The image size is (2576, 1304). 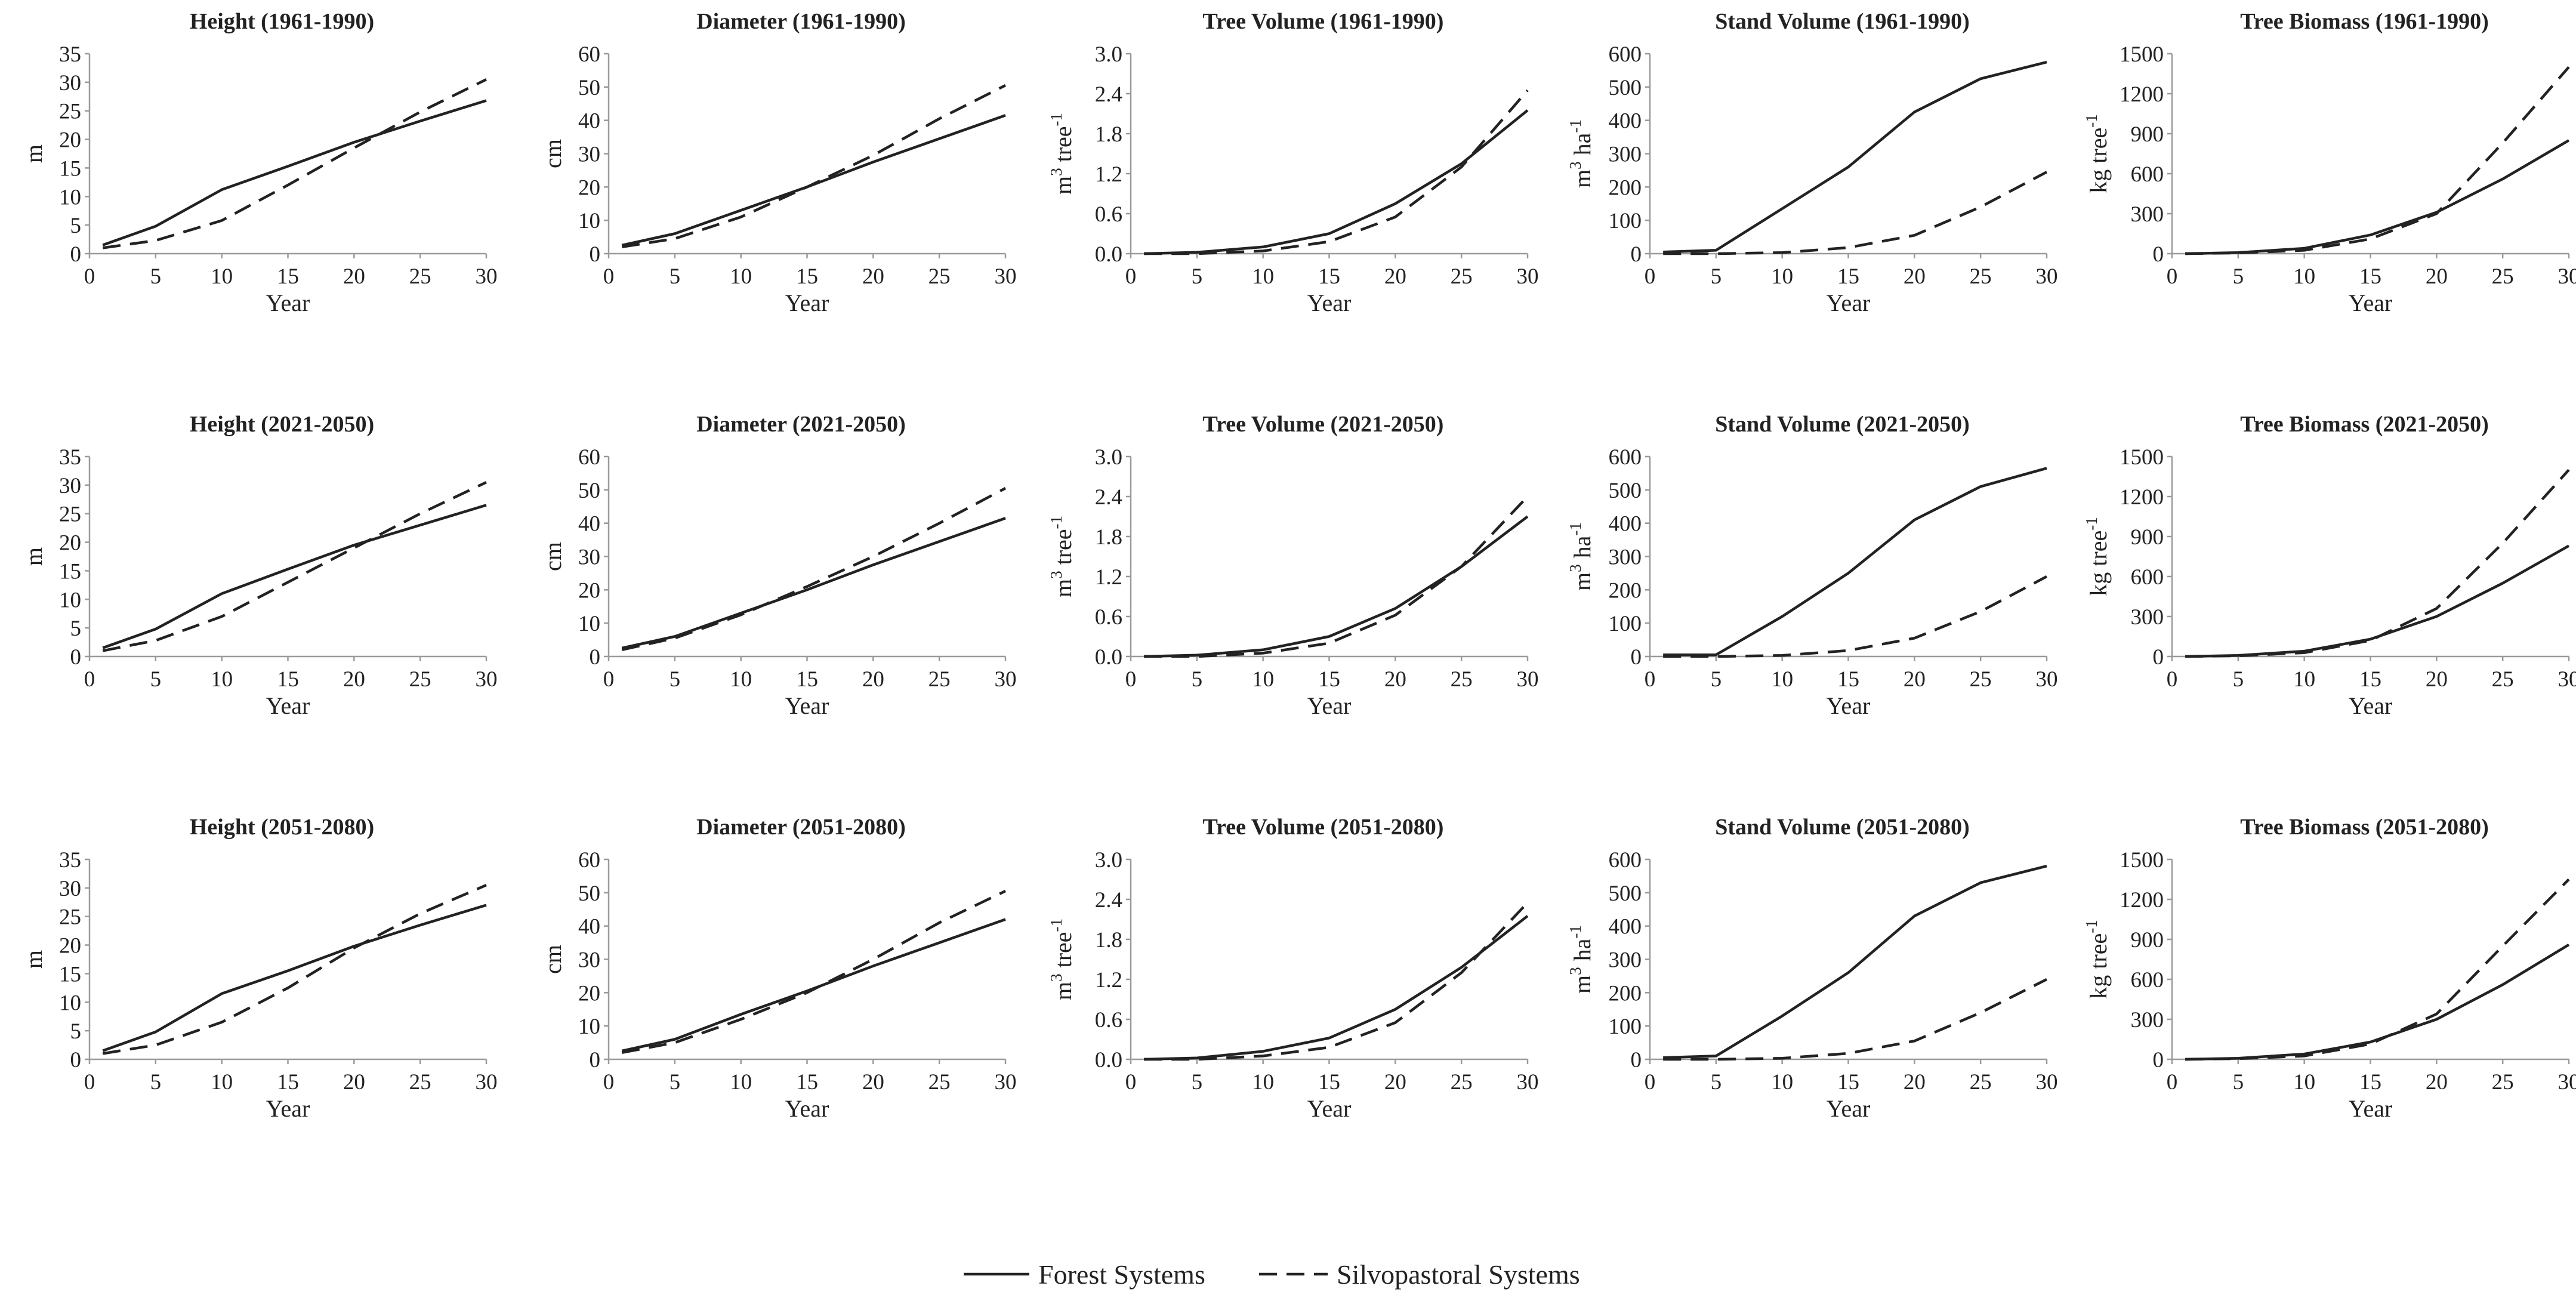 I want to click on y-tick-label: 5, so click(x=76, y=629).